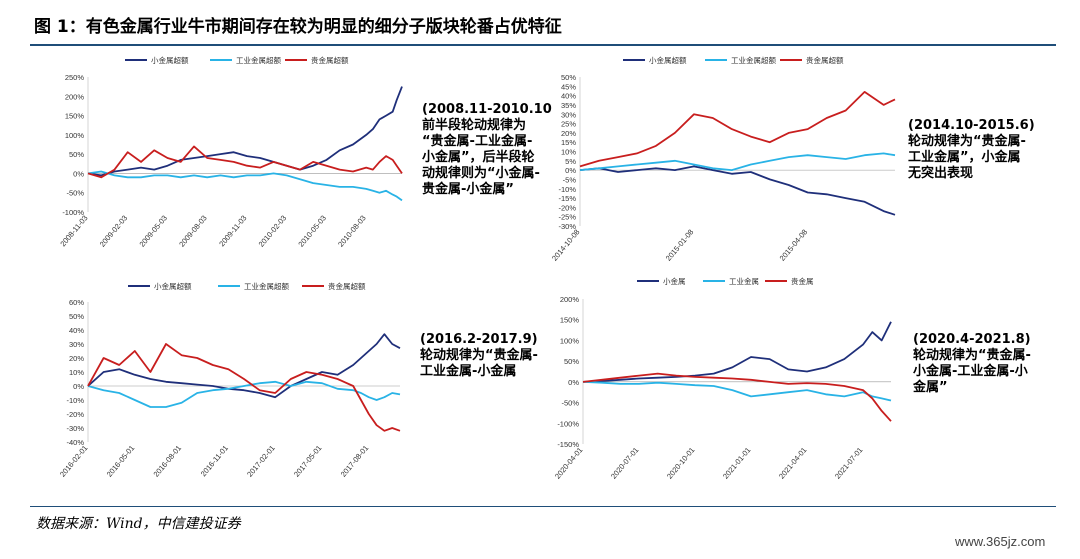 Image resolution: width=1080 pixels, height=559 pixels. What do you see at coordinates (312, 231) in the screenshot?
I see `x-tick-label: 2010-05-03` at bounding box center [312, 231].